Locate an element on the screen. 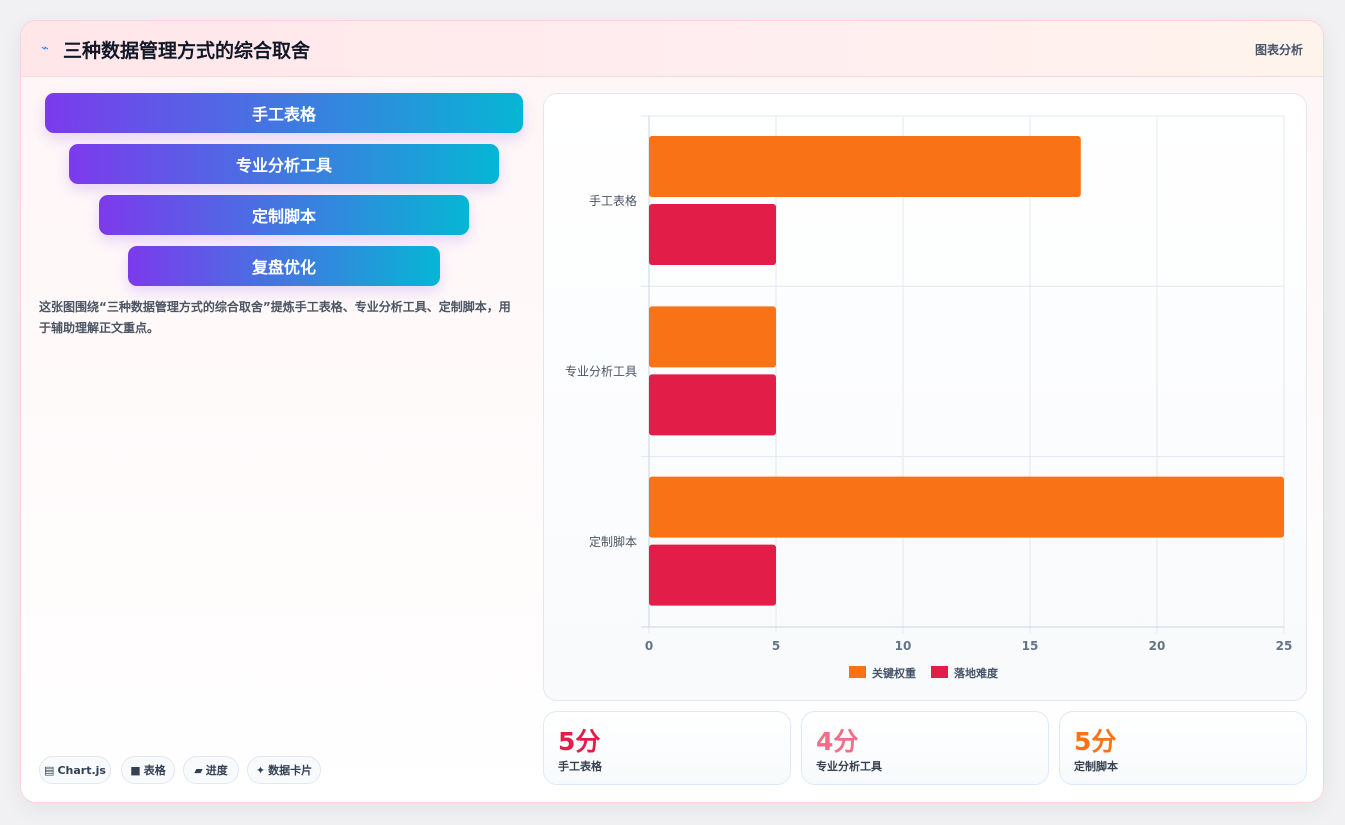 This screenshot has width=1345, height=825. legend-label: 关键权重 is located at coordinates (894, 673).